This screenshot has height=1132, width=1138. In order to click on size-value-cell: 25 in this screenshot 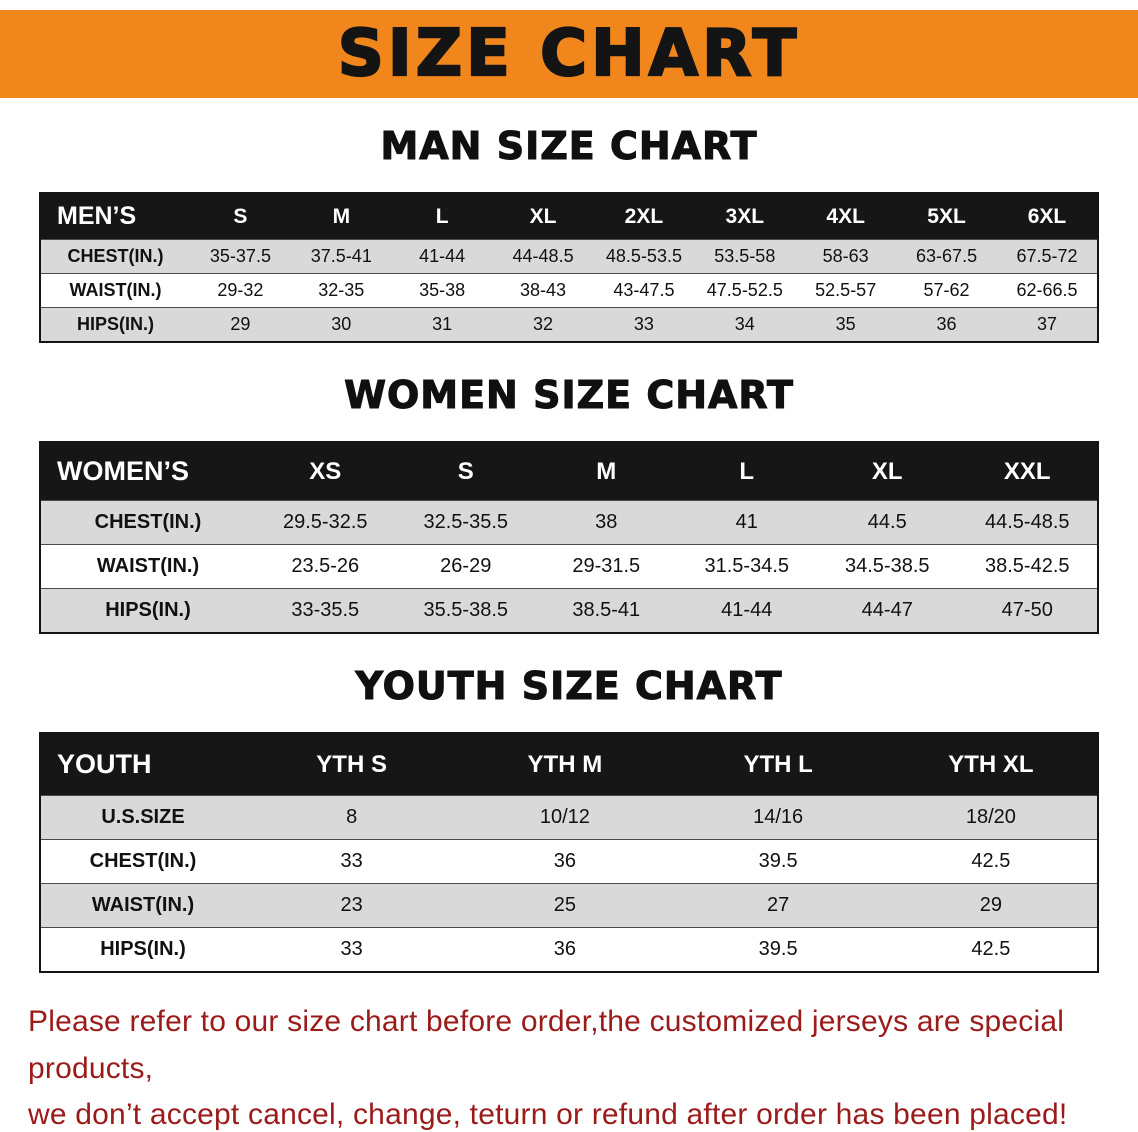, I will do `click(564, 905)`.